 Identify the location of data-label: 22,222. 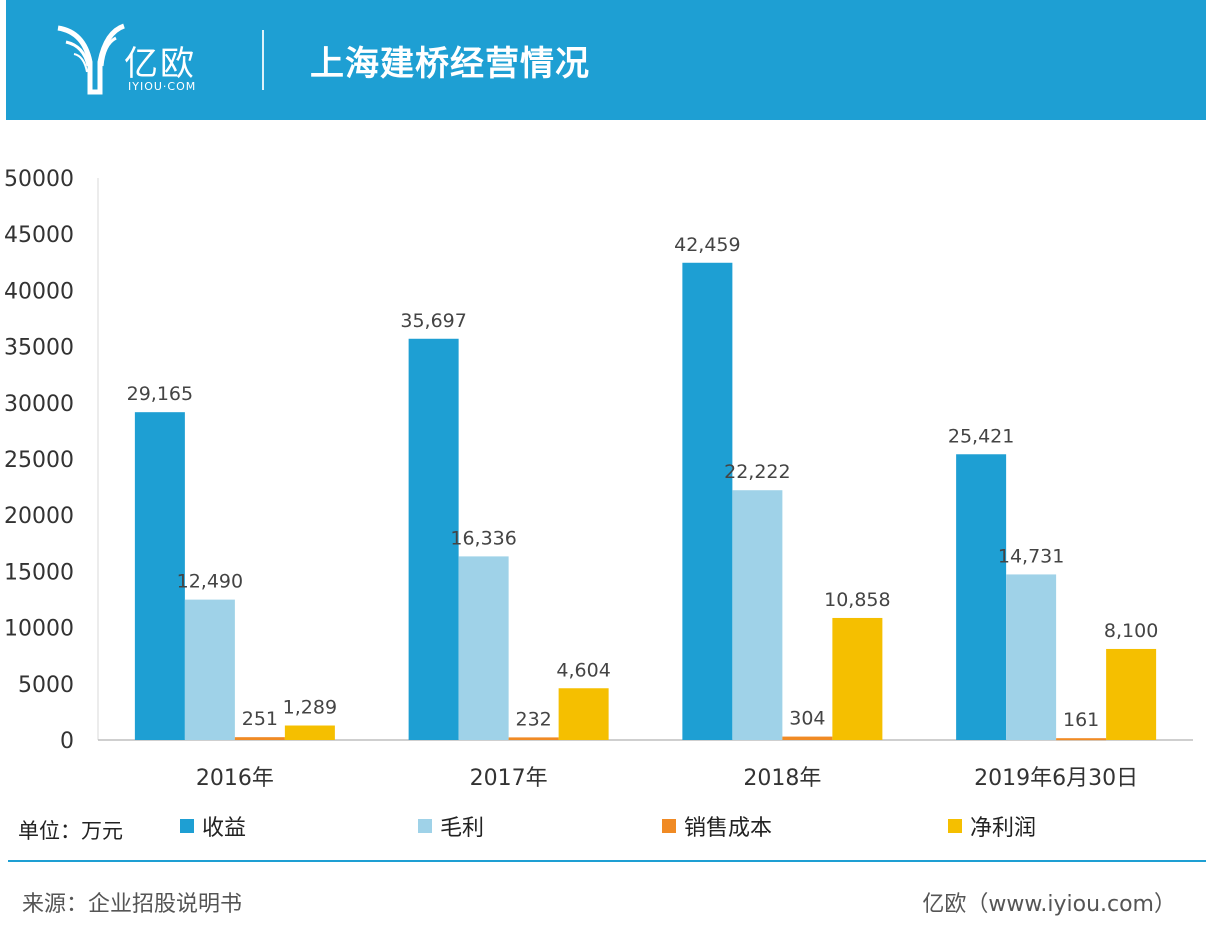
(757, 472).